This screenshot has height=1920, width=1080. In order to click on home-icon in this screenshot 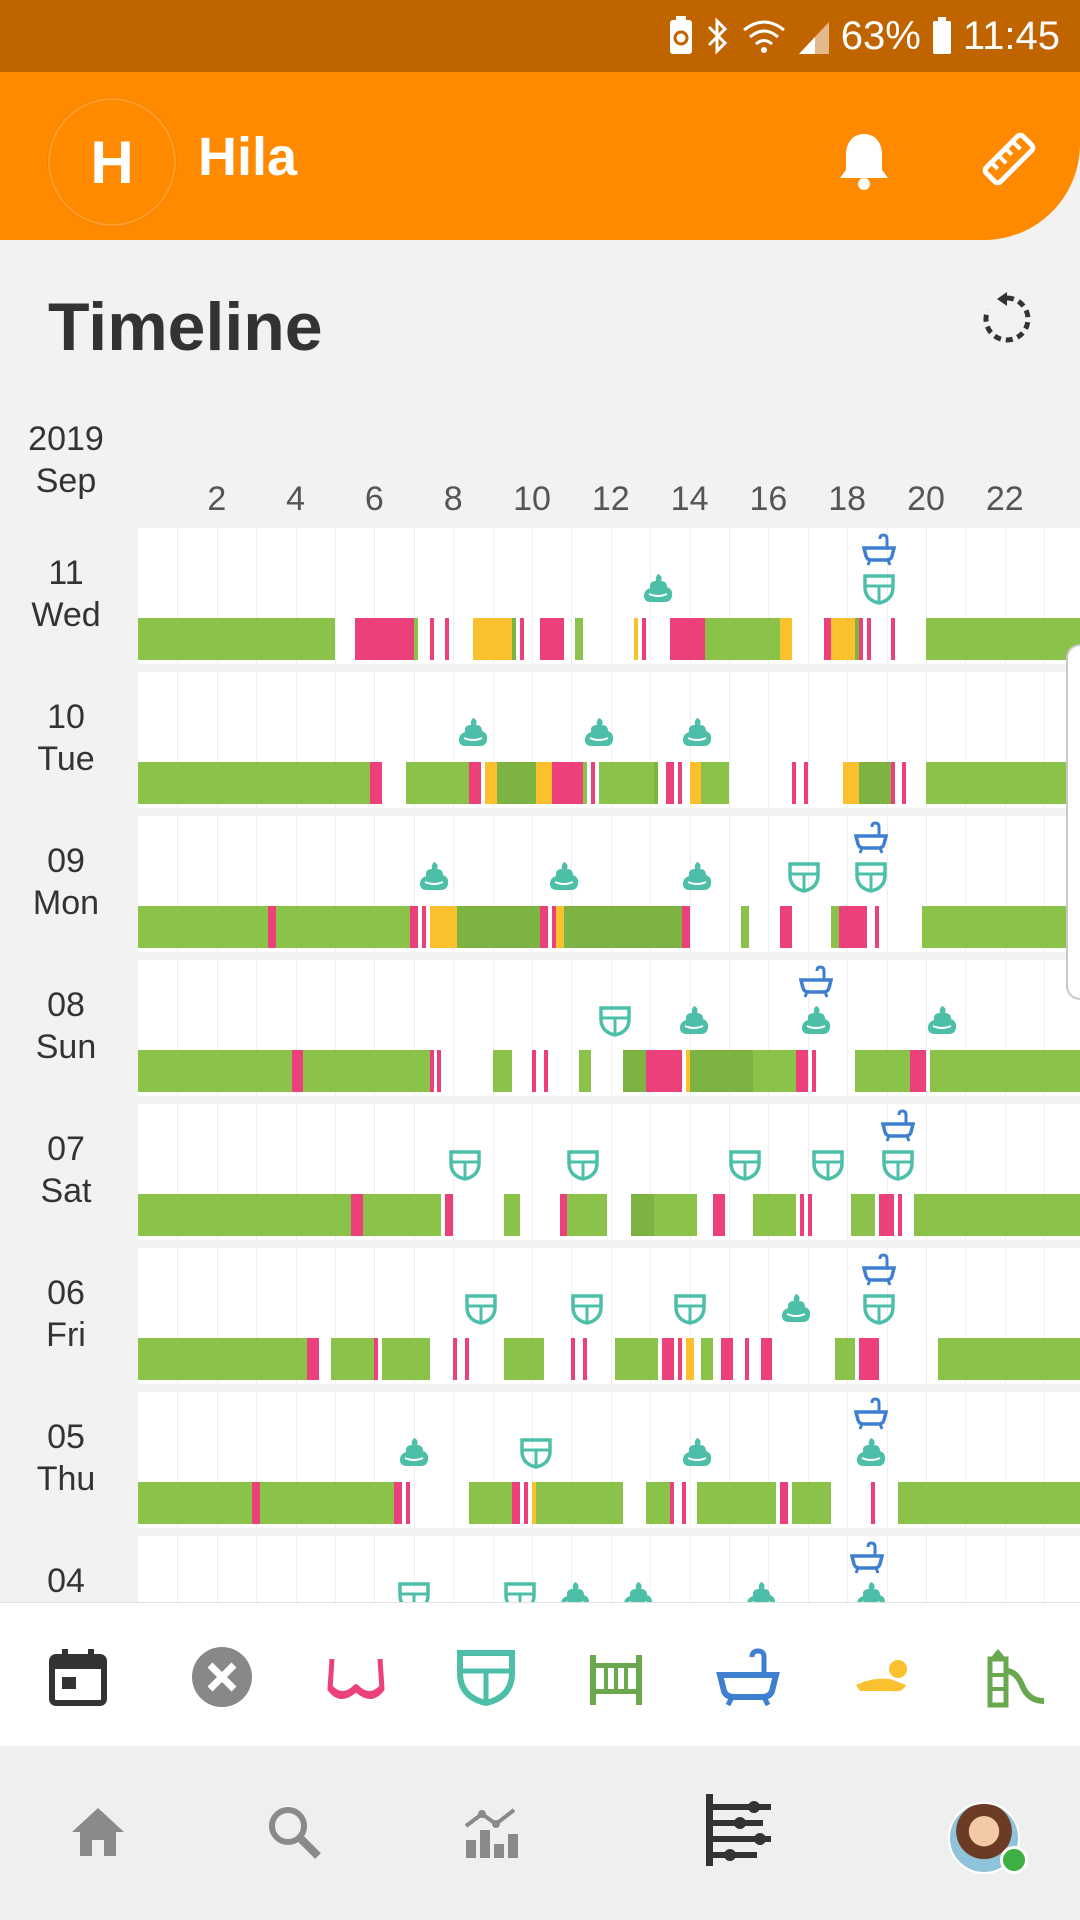, I will do `click(98, 1832)`.